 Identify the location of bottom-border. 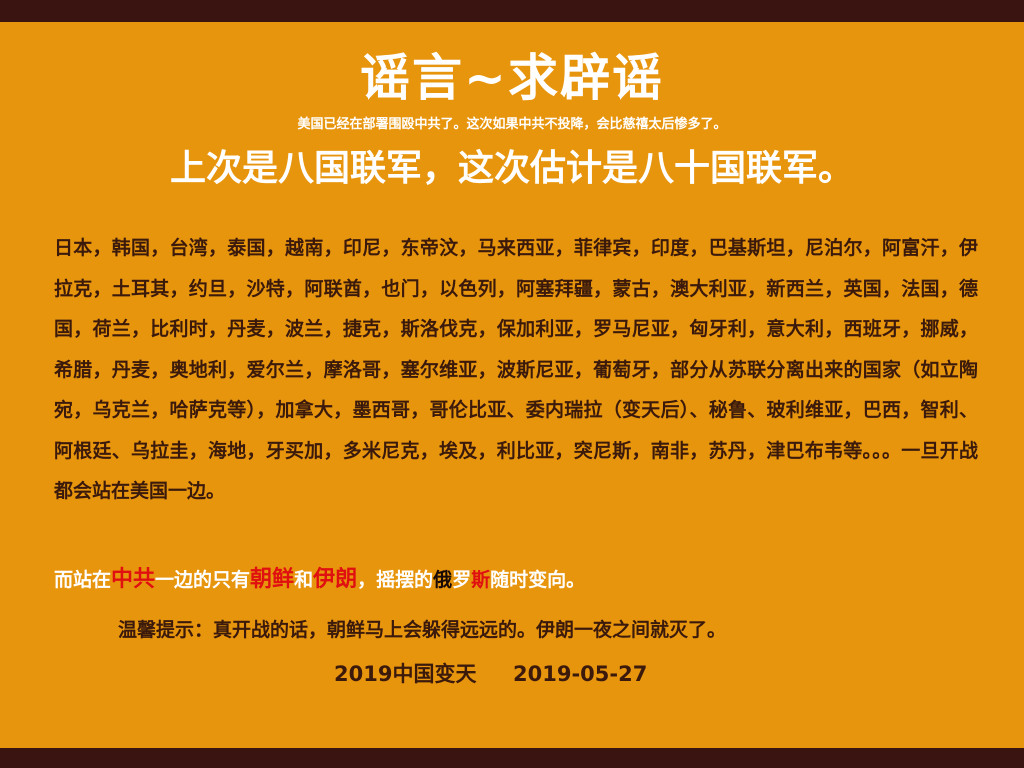
(512, 758).